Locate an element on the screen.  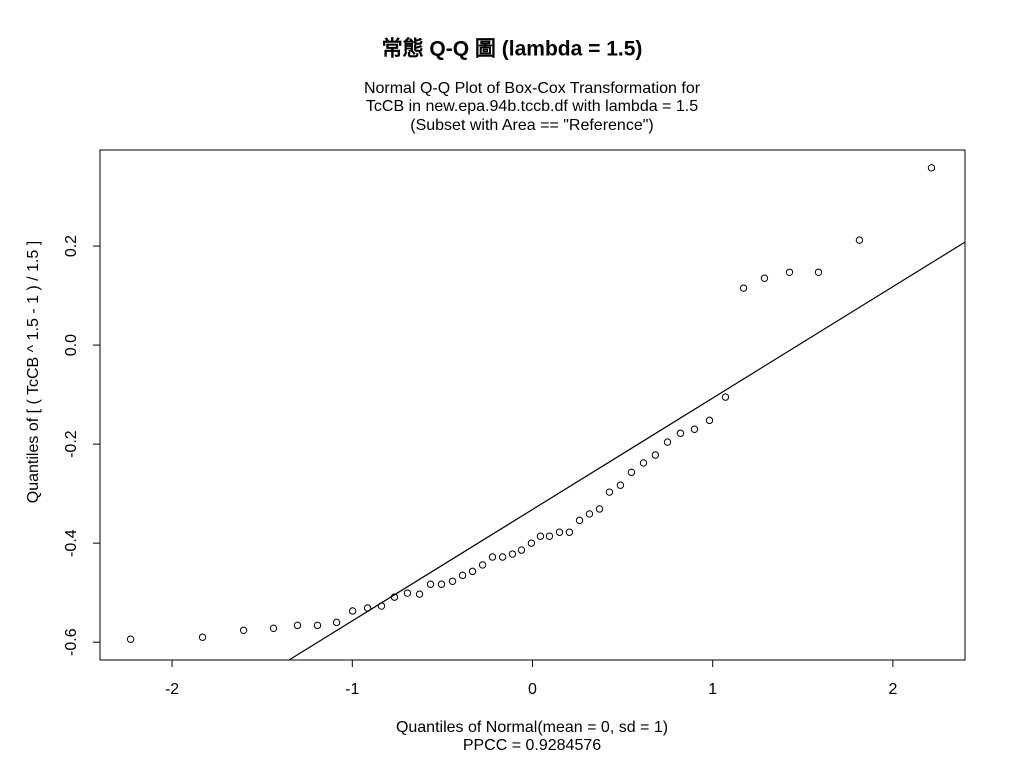
x-tick-label: 0 is located at coordinates (532, 689).